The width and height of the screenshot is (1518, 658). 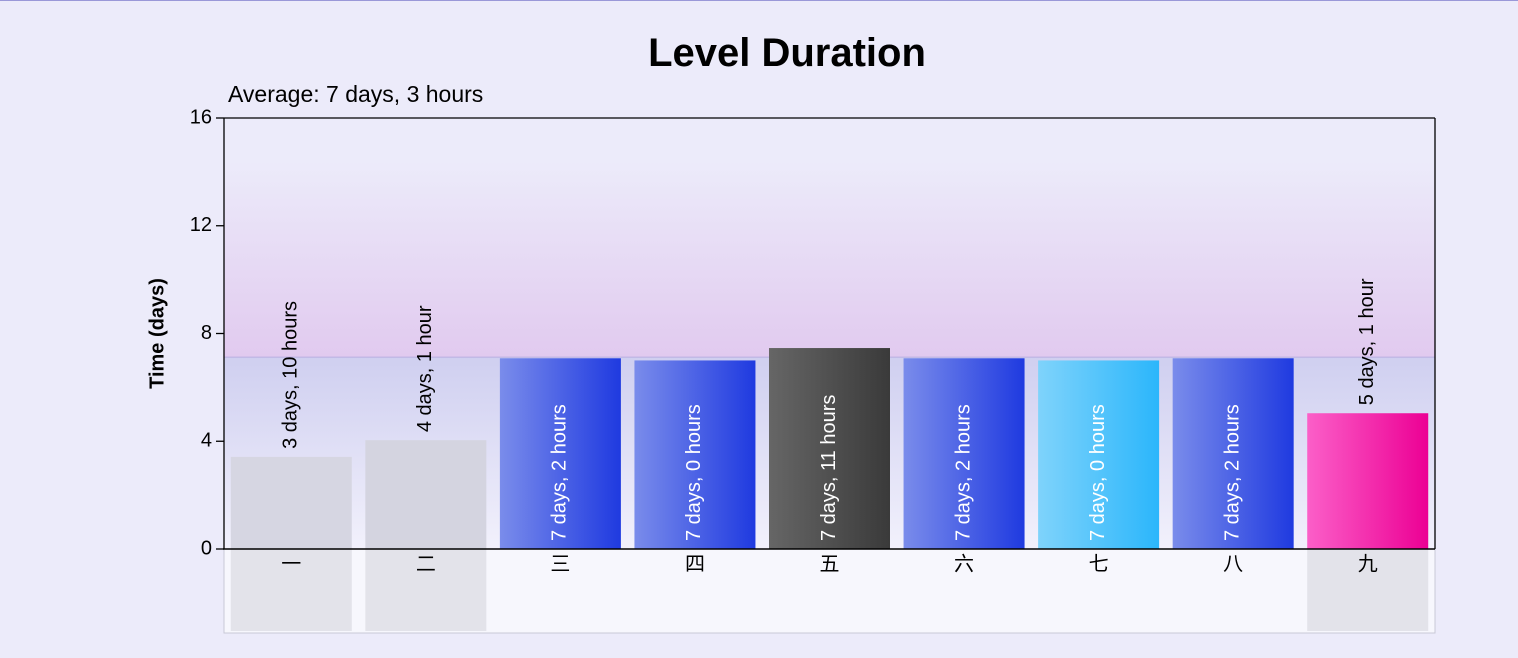 I want to click on y-tick-label: 8, so click(x=206, y=333).